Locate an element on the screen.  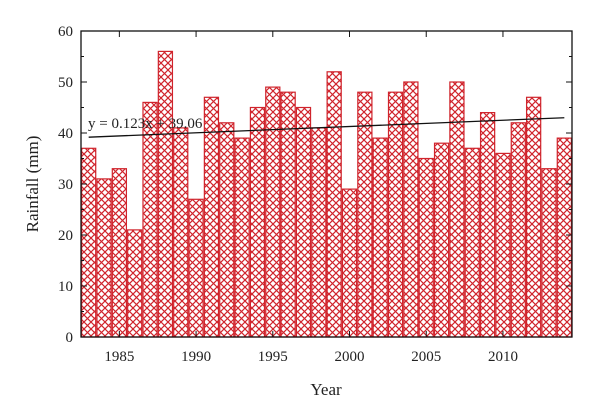
bar-1990 is located at coordinates (196, 268).